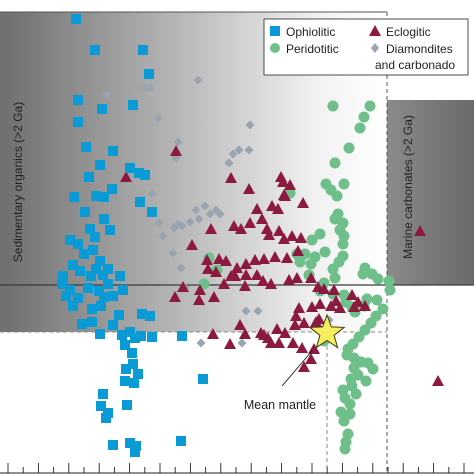 The height and width of the screenshot is (474, 474). I want to click on legend-diamondites-label-2: and carbonado, so click(415, 65).